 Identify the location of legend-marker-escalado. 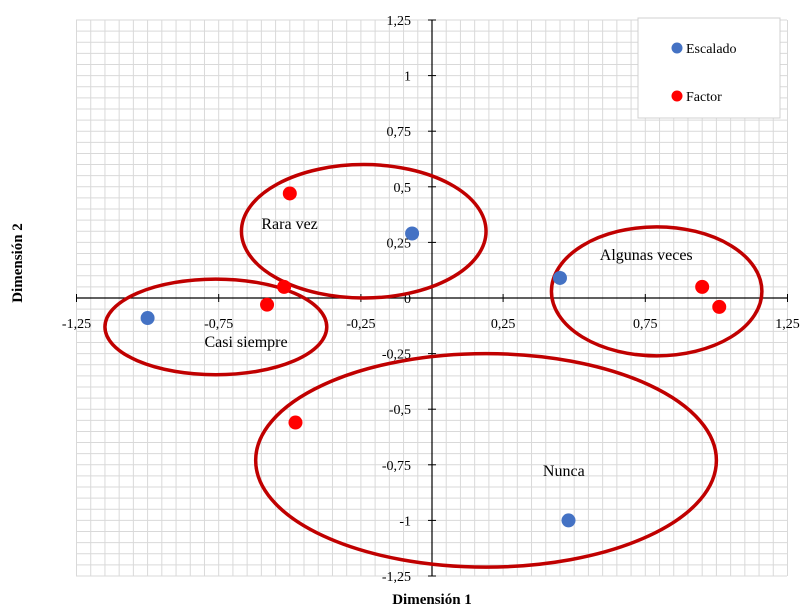
(677, 48).